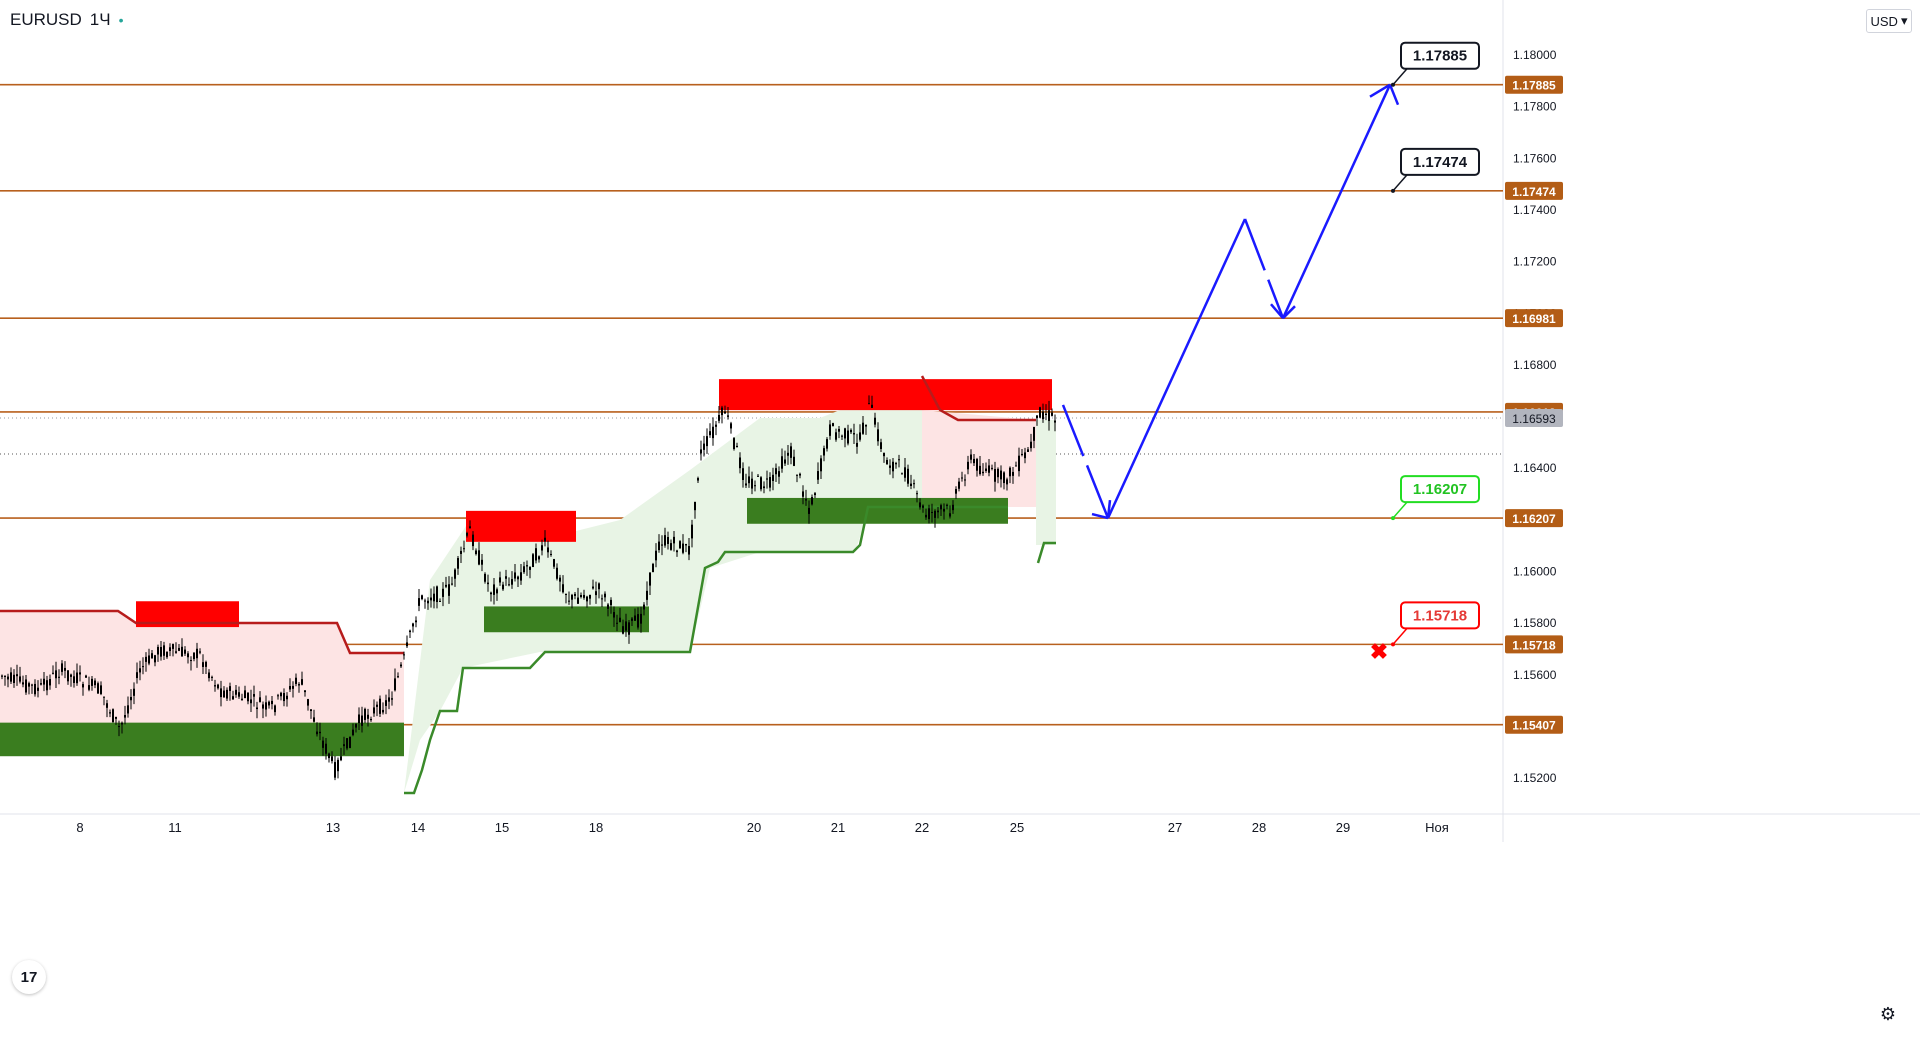  What do you see at coordinates (202, 632) in the screenshot?
I see `bearish-trail-line` at bounding box center [202, 632].